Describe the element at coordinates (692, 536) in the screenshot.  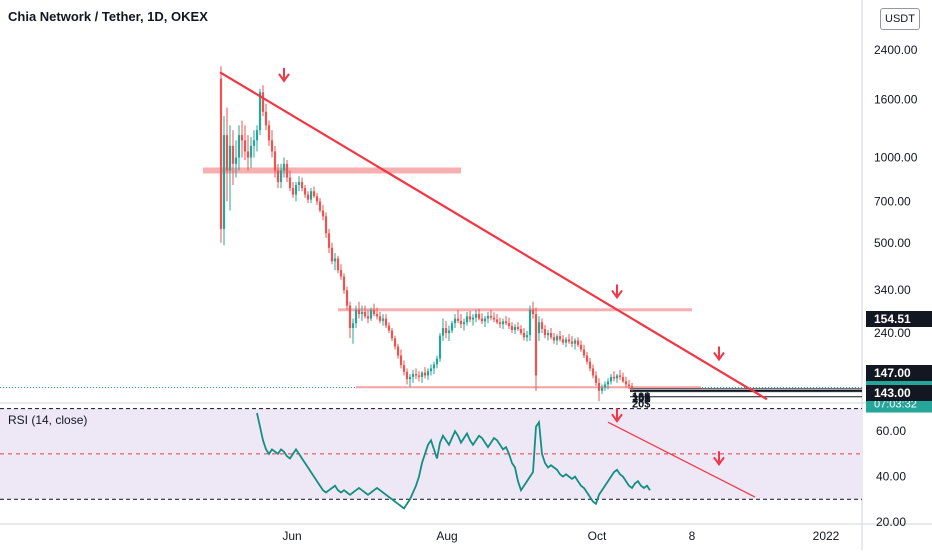
I see `time-tick-label: 8` at that location.